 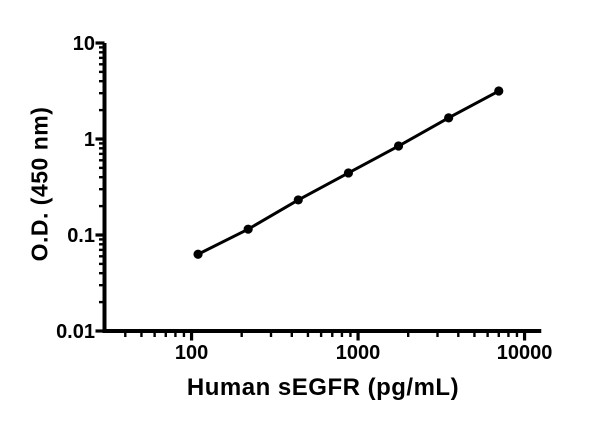 I want to click on y-axis-title: O.D. (450 nm), so click(x=39, y=184).